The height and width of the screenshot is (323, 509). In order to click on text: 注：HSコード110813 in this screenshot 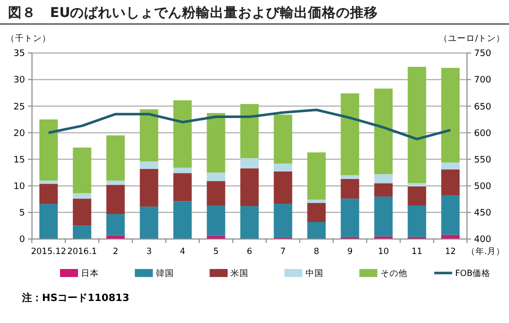, I will do `click(75, 298)`.